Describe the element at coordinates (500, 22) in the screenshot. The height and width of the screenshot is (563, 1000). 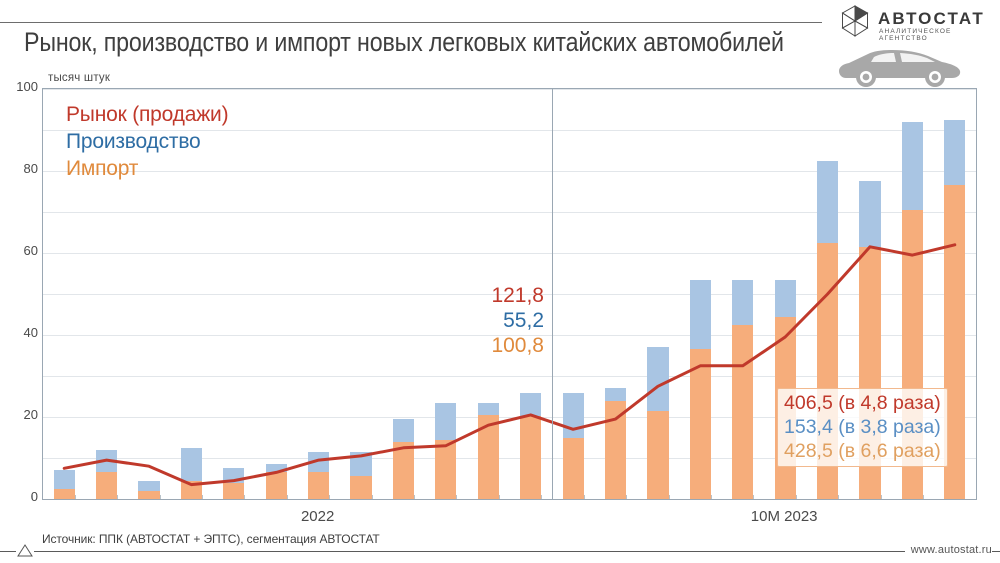
I see `header-divider-rule` at that location.